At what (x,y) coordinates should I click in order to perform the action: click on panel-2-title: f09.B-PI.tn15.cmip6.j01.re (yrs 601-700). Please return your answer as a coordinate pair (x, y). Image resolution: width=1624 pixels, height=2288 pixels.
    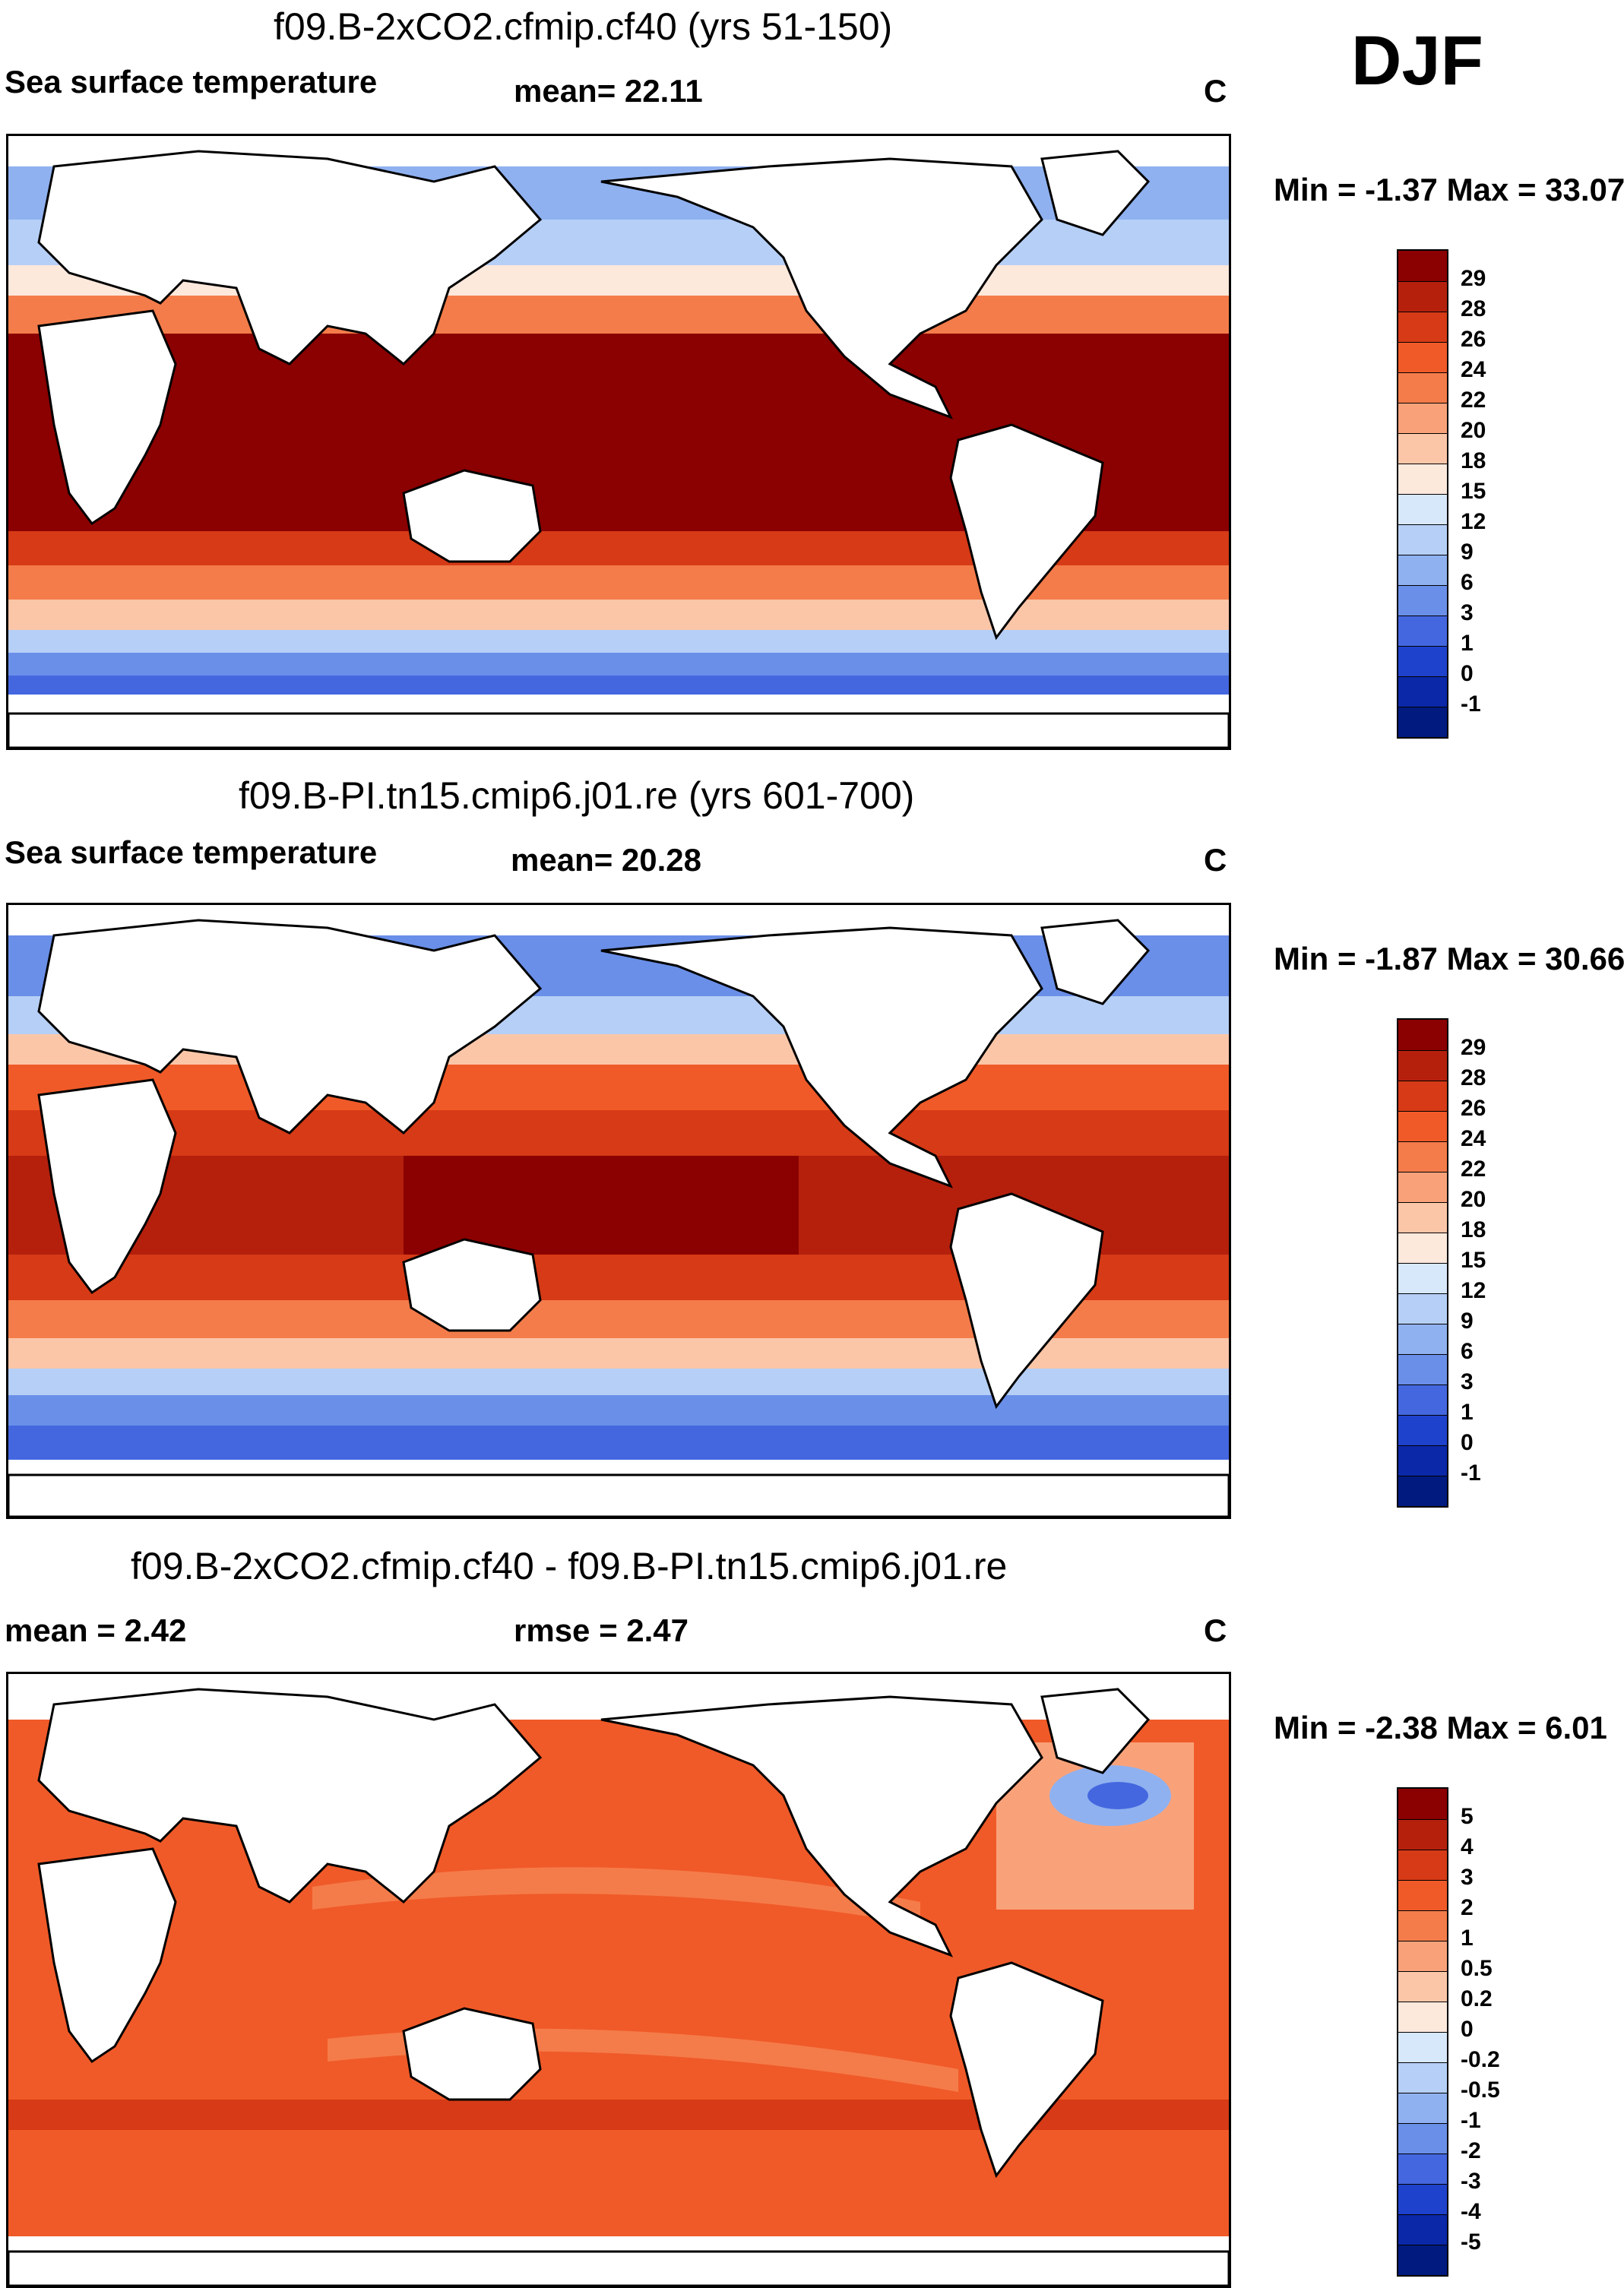
    Looking at the image, I should click on (577, 795).